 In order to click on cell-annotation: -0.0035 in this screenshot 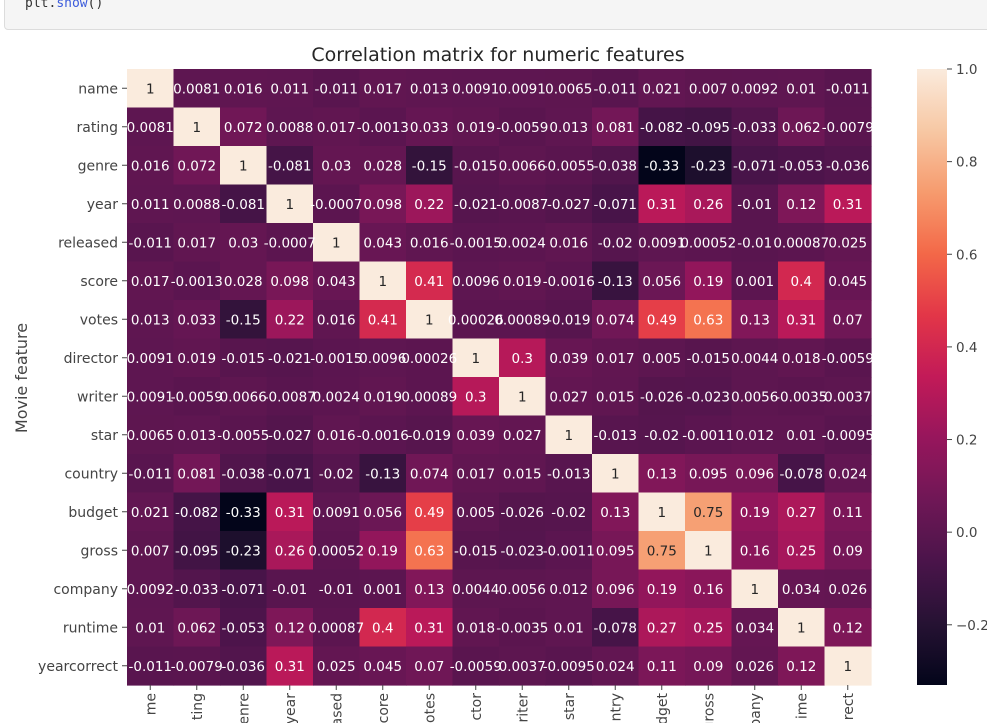, I will do `click(801, 397)`.